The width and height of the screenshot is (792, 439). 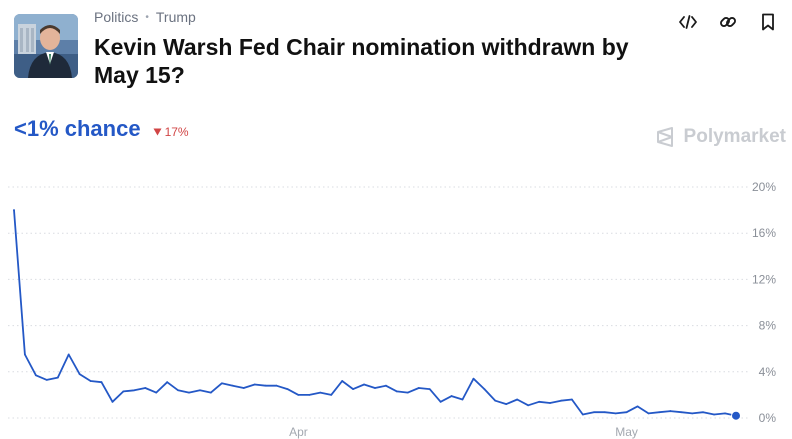 I want to click on portrait-image, so click(x=46, y=46).